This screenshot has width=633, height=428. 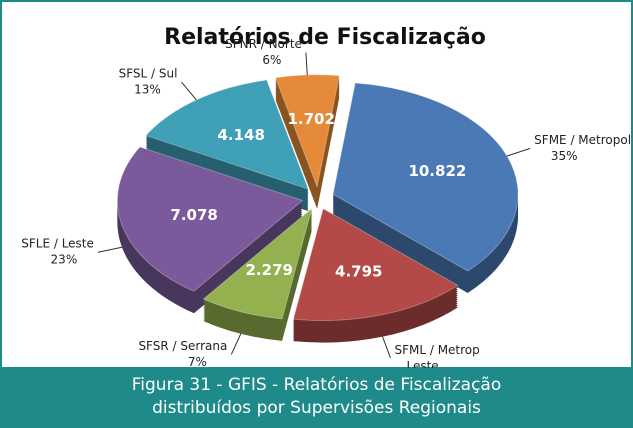 What do you see at coordinates (310, 119) in the screenshot?
I see `value-label: 1.702` at bounding box center [310, 119].